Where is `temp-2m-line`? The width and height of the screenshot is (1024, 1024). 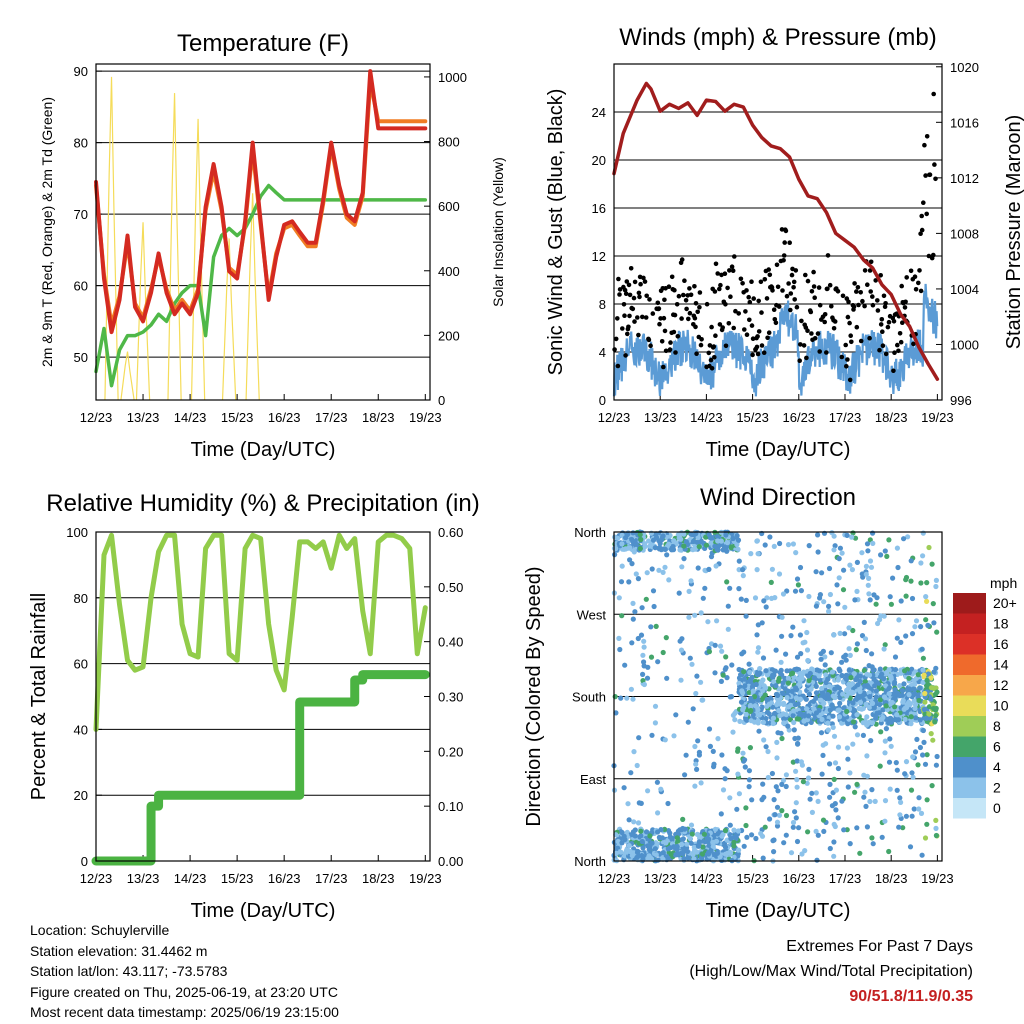
temp-2m-line is located at coordinates (261, 202).